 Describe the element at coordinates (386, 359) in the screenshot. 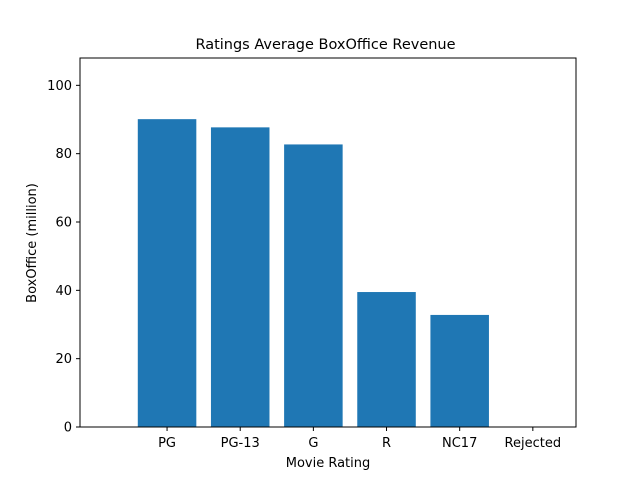

I see `bar-r` at that location.